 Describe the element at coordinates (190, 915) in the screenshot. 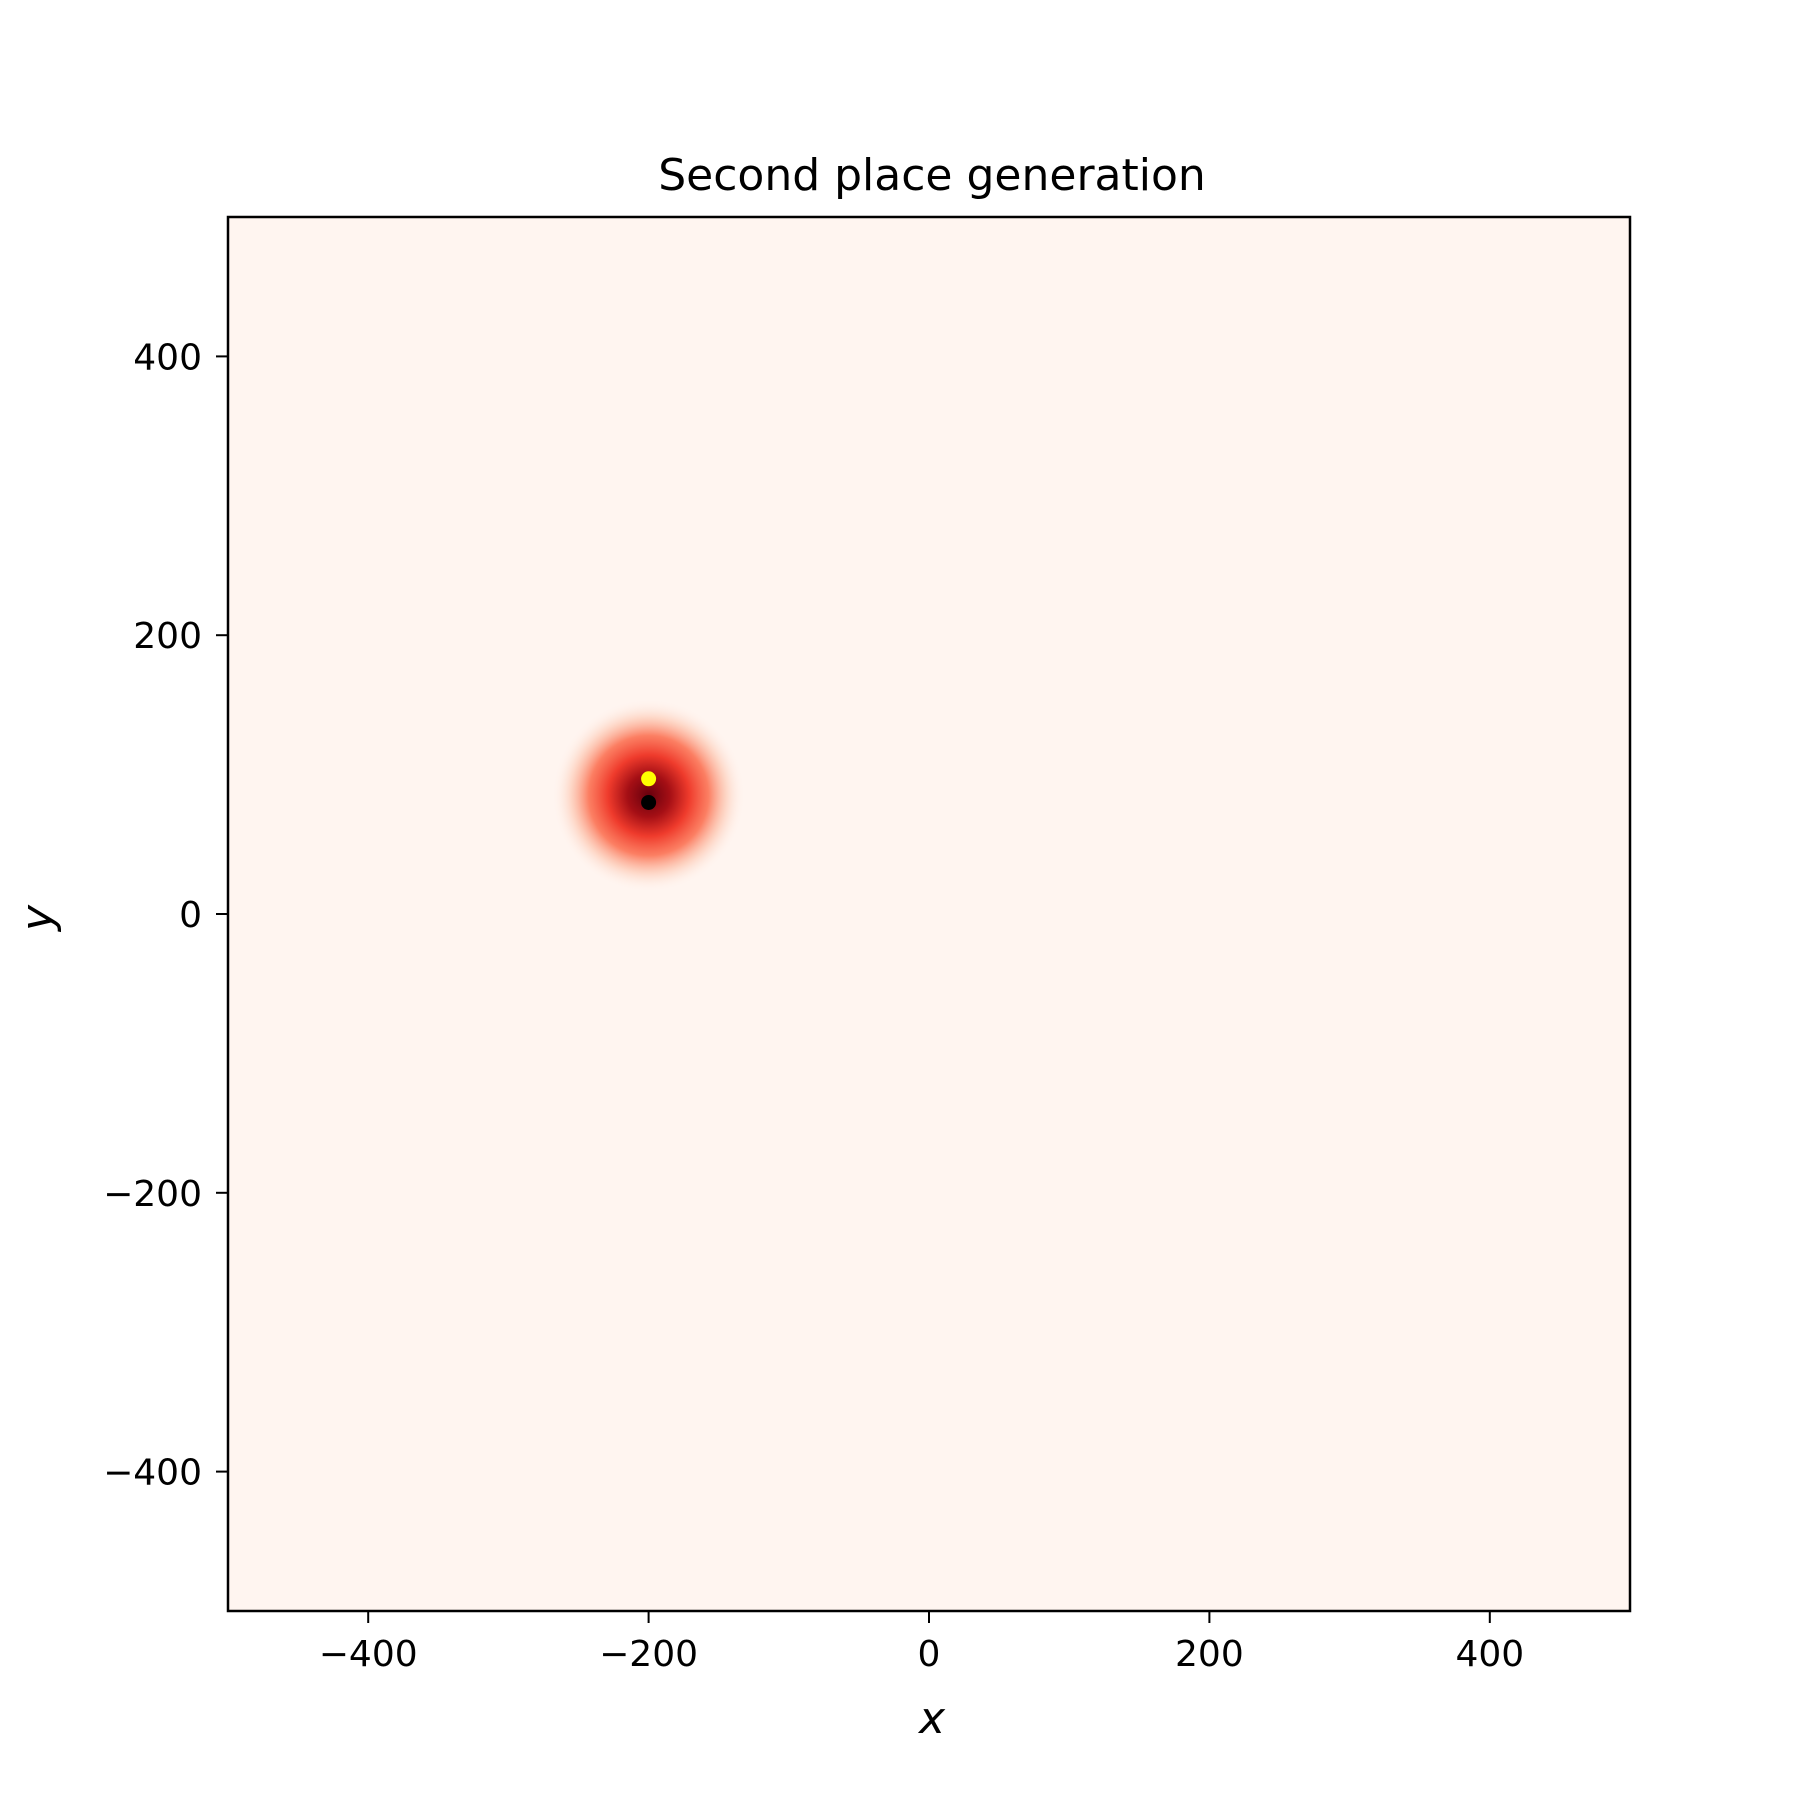

I see `y-tick-label: 0` at that location.